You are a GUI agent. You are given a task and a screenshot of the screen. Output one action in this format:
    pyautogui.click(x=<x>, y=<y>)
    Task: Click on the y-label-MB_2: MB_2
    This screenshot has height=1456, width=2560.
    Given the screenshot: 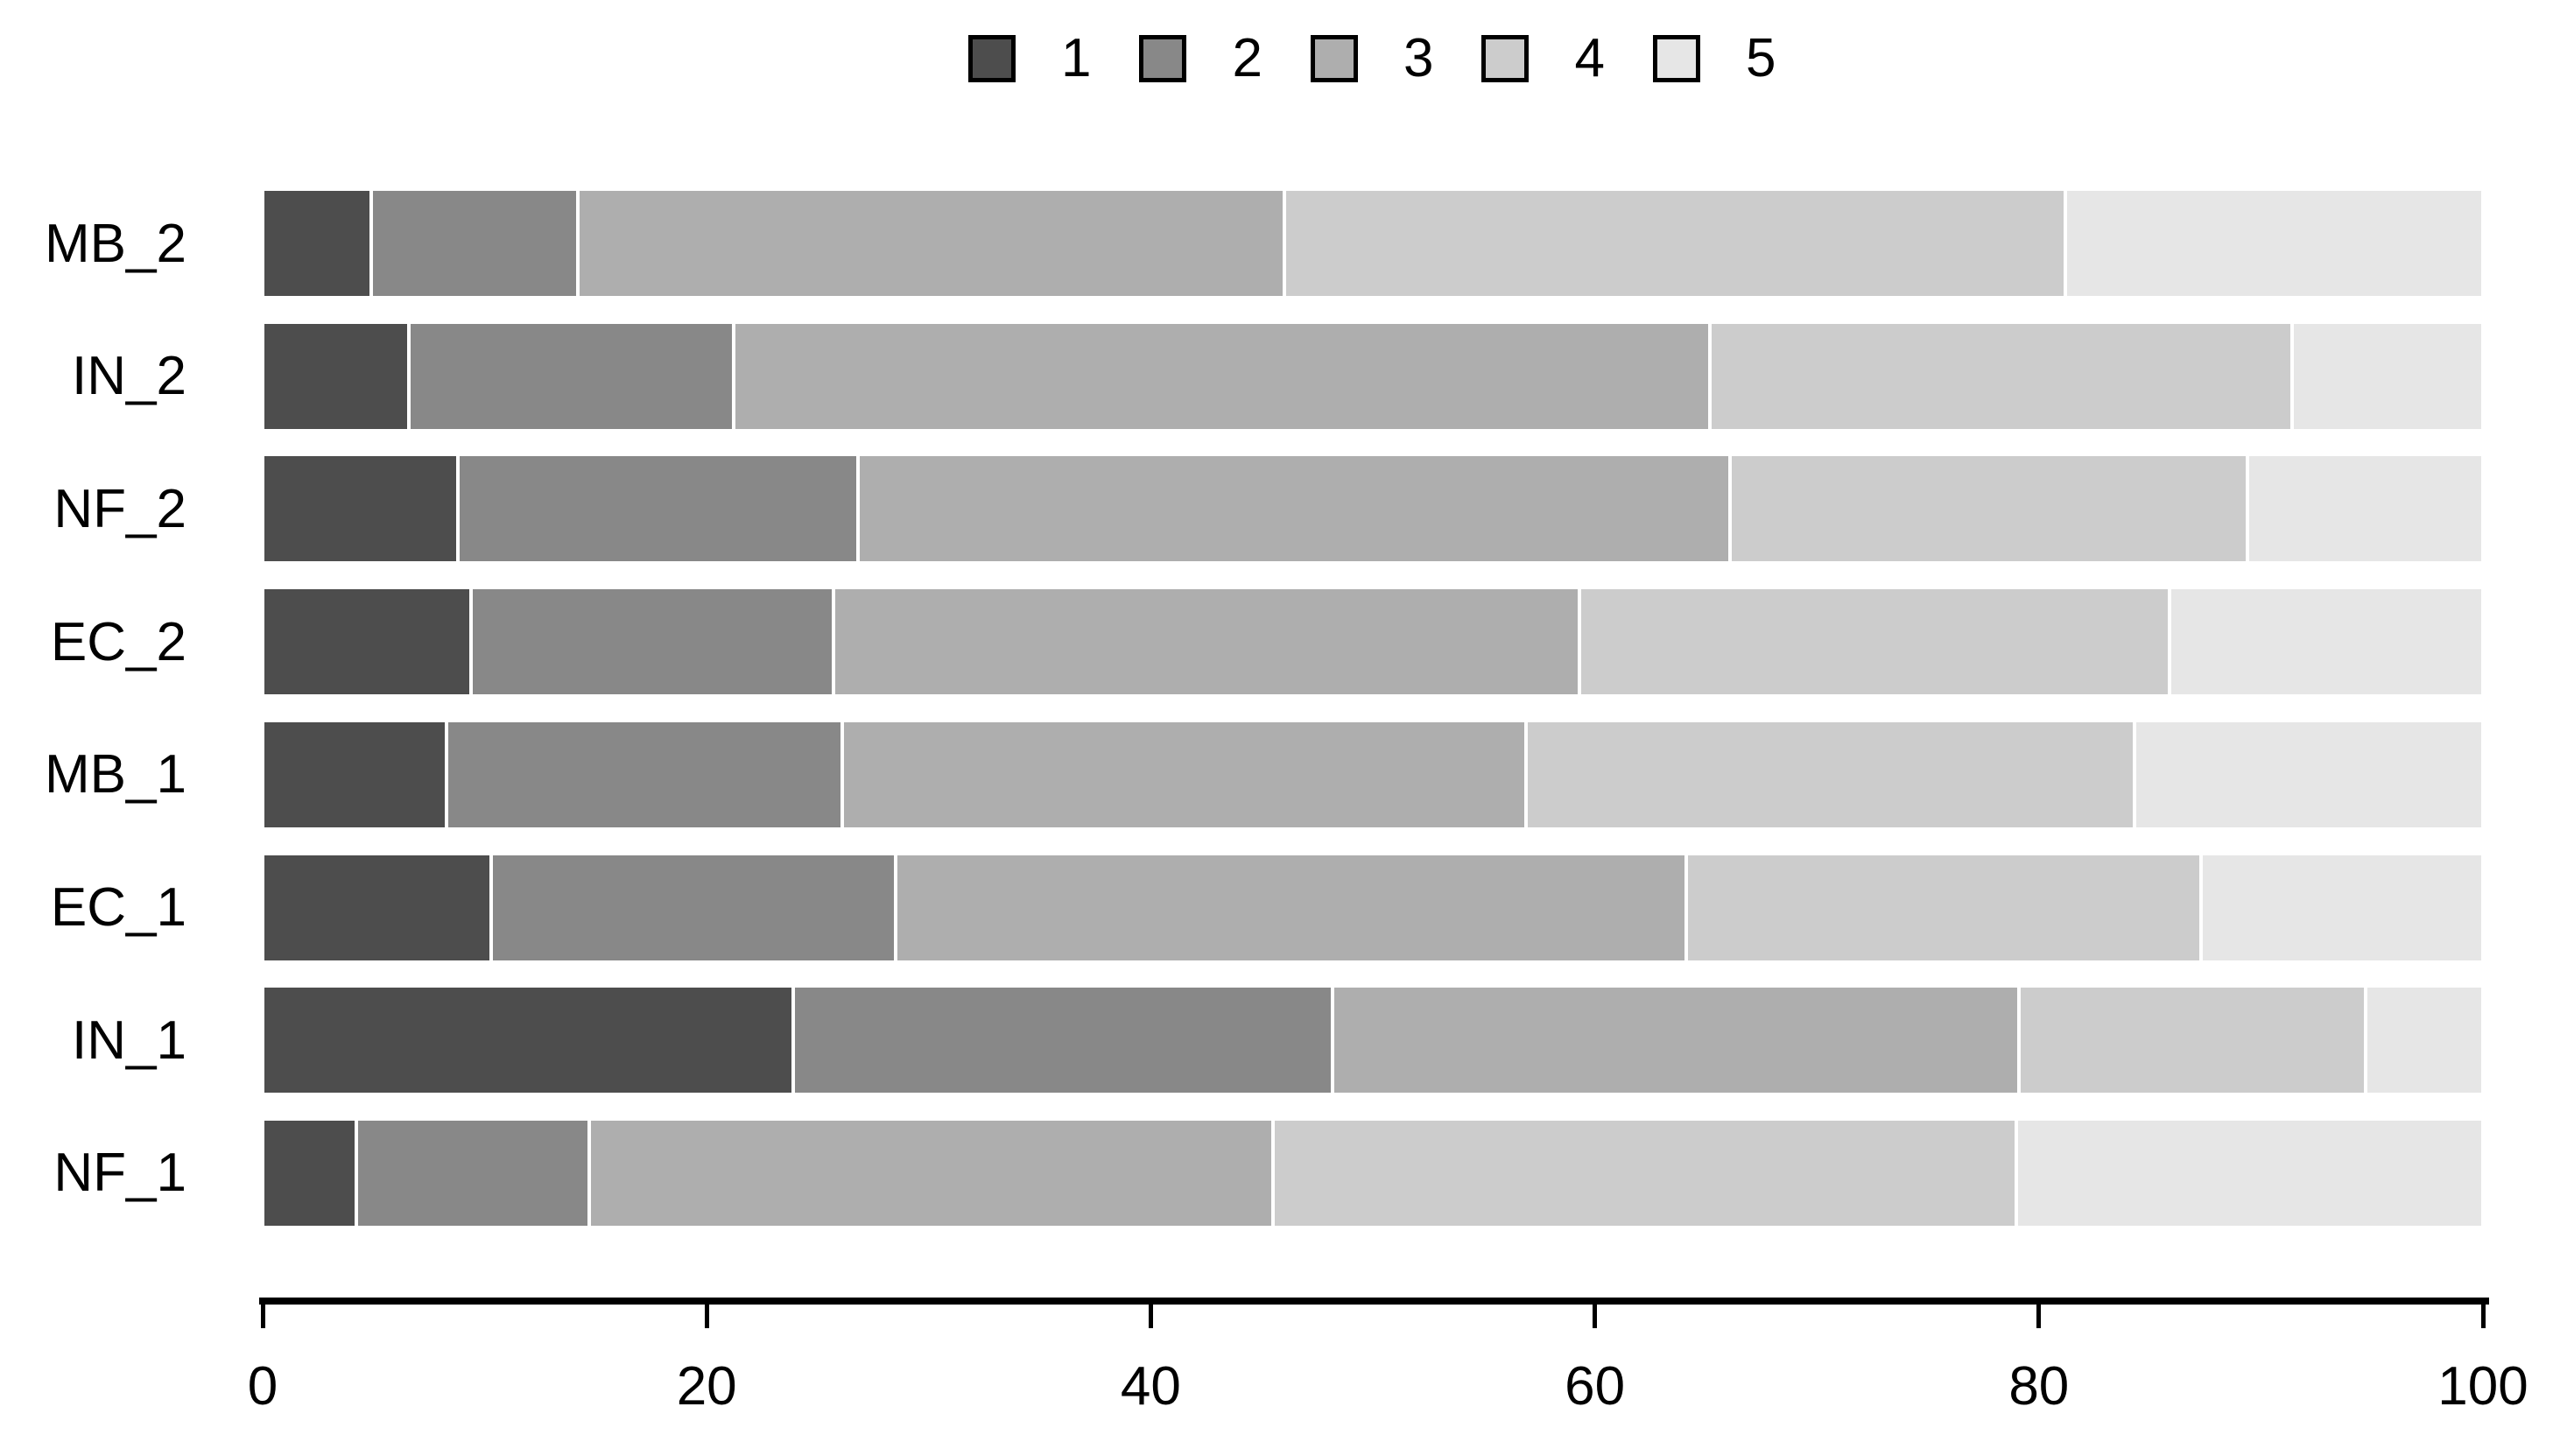 What is the action you would take?
    pyautogui.click(x=115, y=243)
    